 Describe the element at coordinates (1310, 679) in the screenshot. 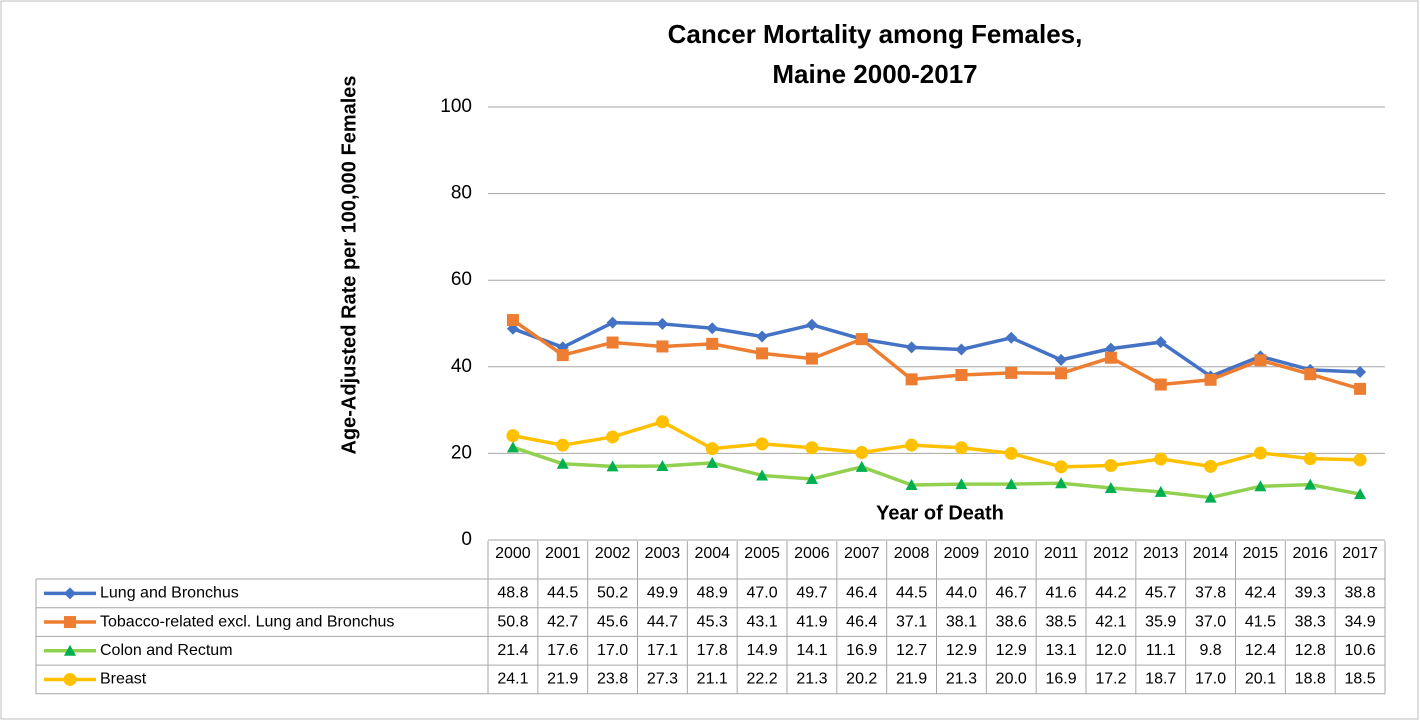

I see `table-value: 18.8` at that location.